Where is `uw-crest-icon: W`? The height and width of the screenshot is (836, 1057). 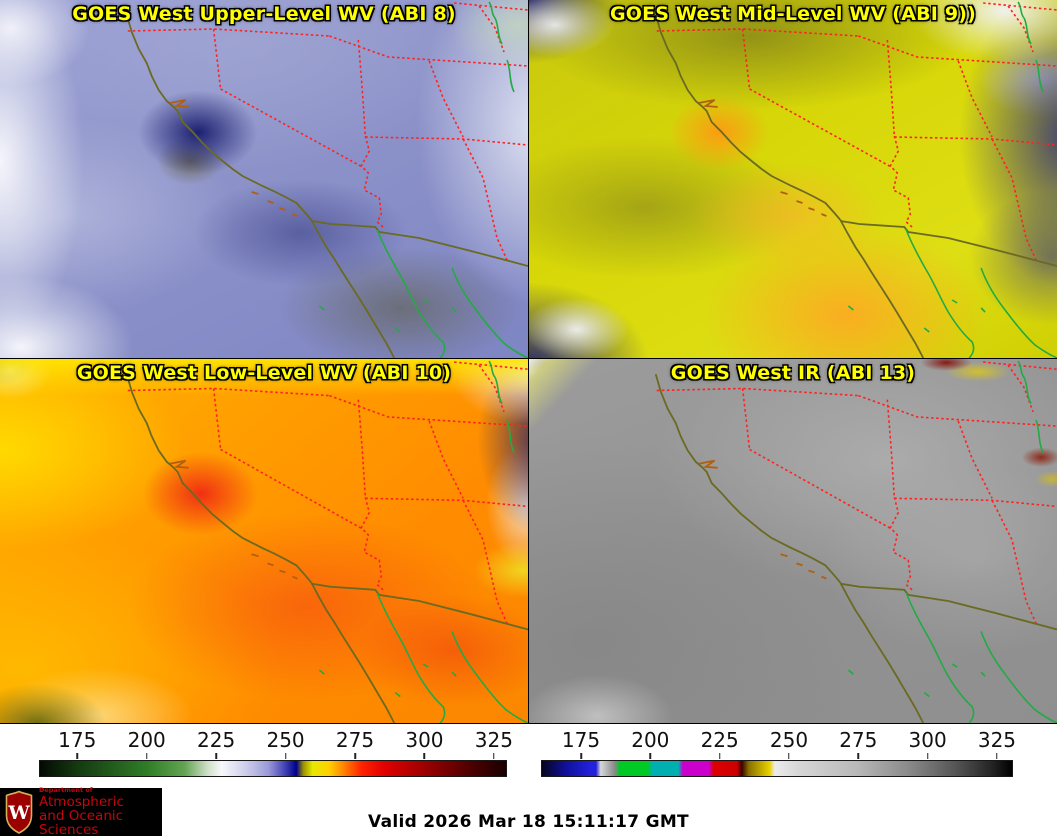
uw-crest-icon: W is located at coordinates (19, 812).